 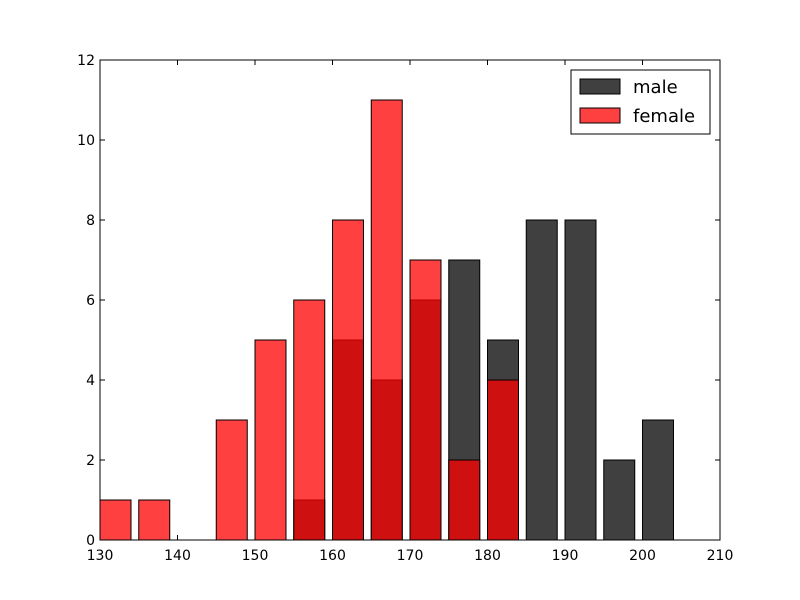 I want to click on legend-label-male: male, so click(x=655, y=87).